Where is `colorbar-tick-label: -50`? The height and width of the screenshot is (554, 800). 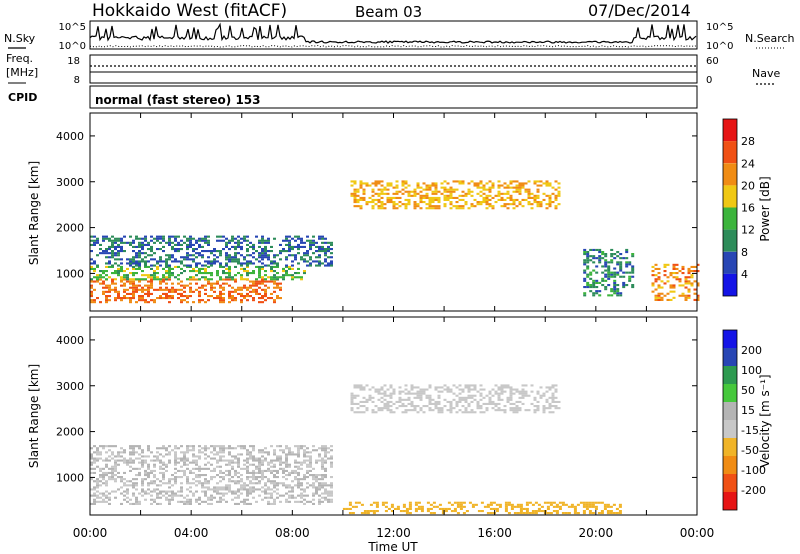
colorbar-tick-label: -50 is located at coordinates (750, 450).